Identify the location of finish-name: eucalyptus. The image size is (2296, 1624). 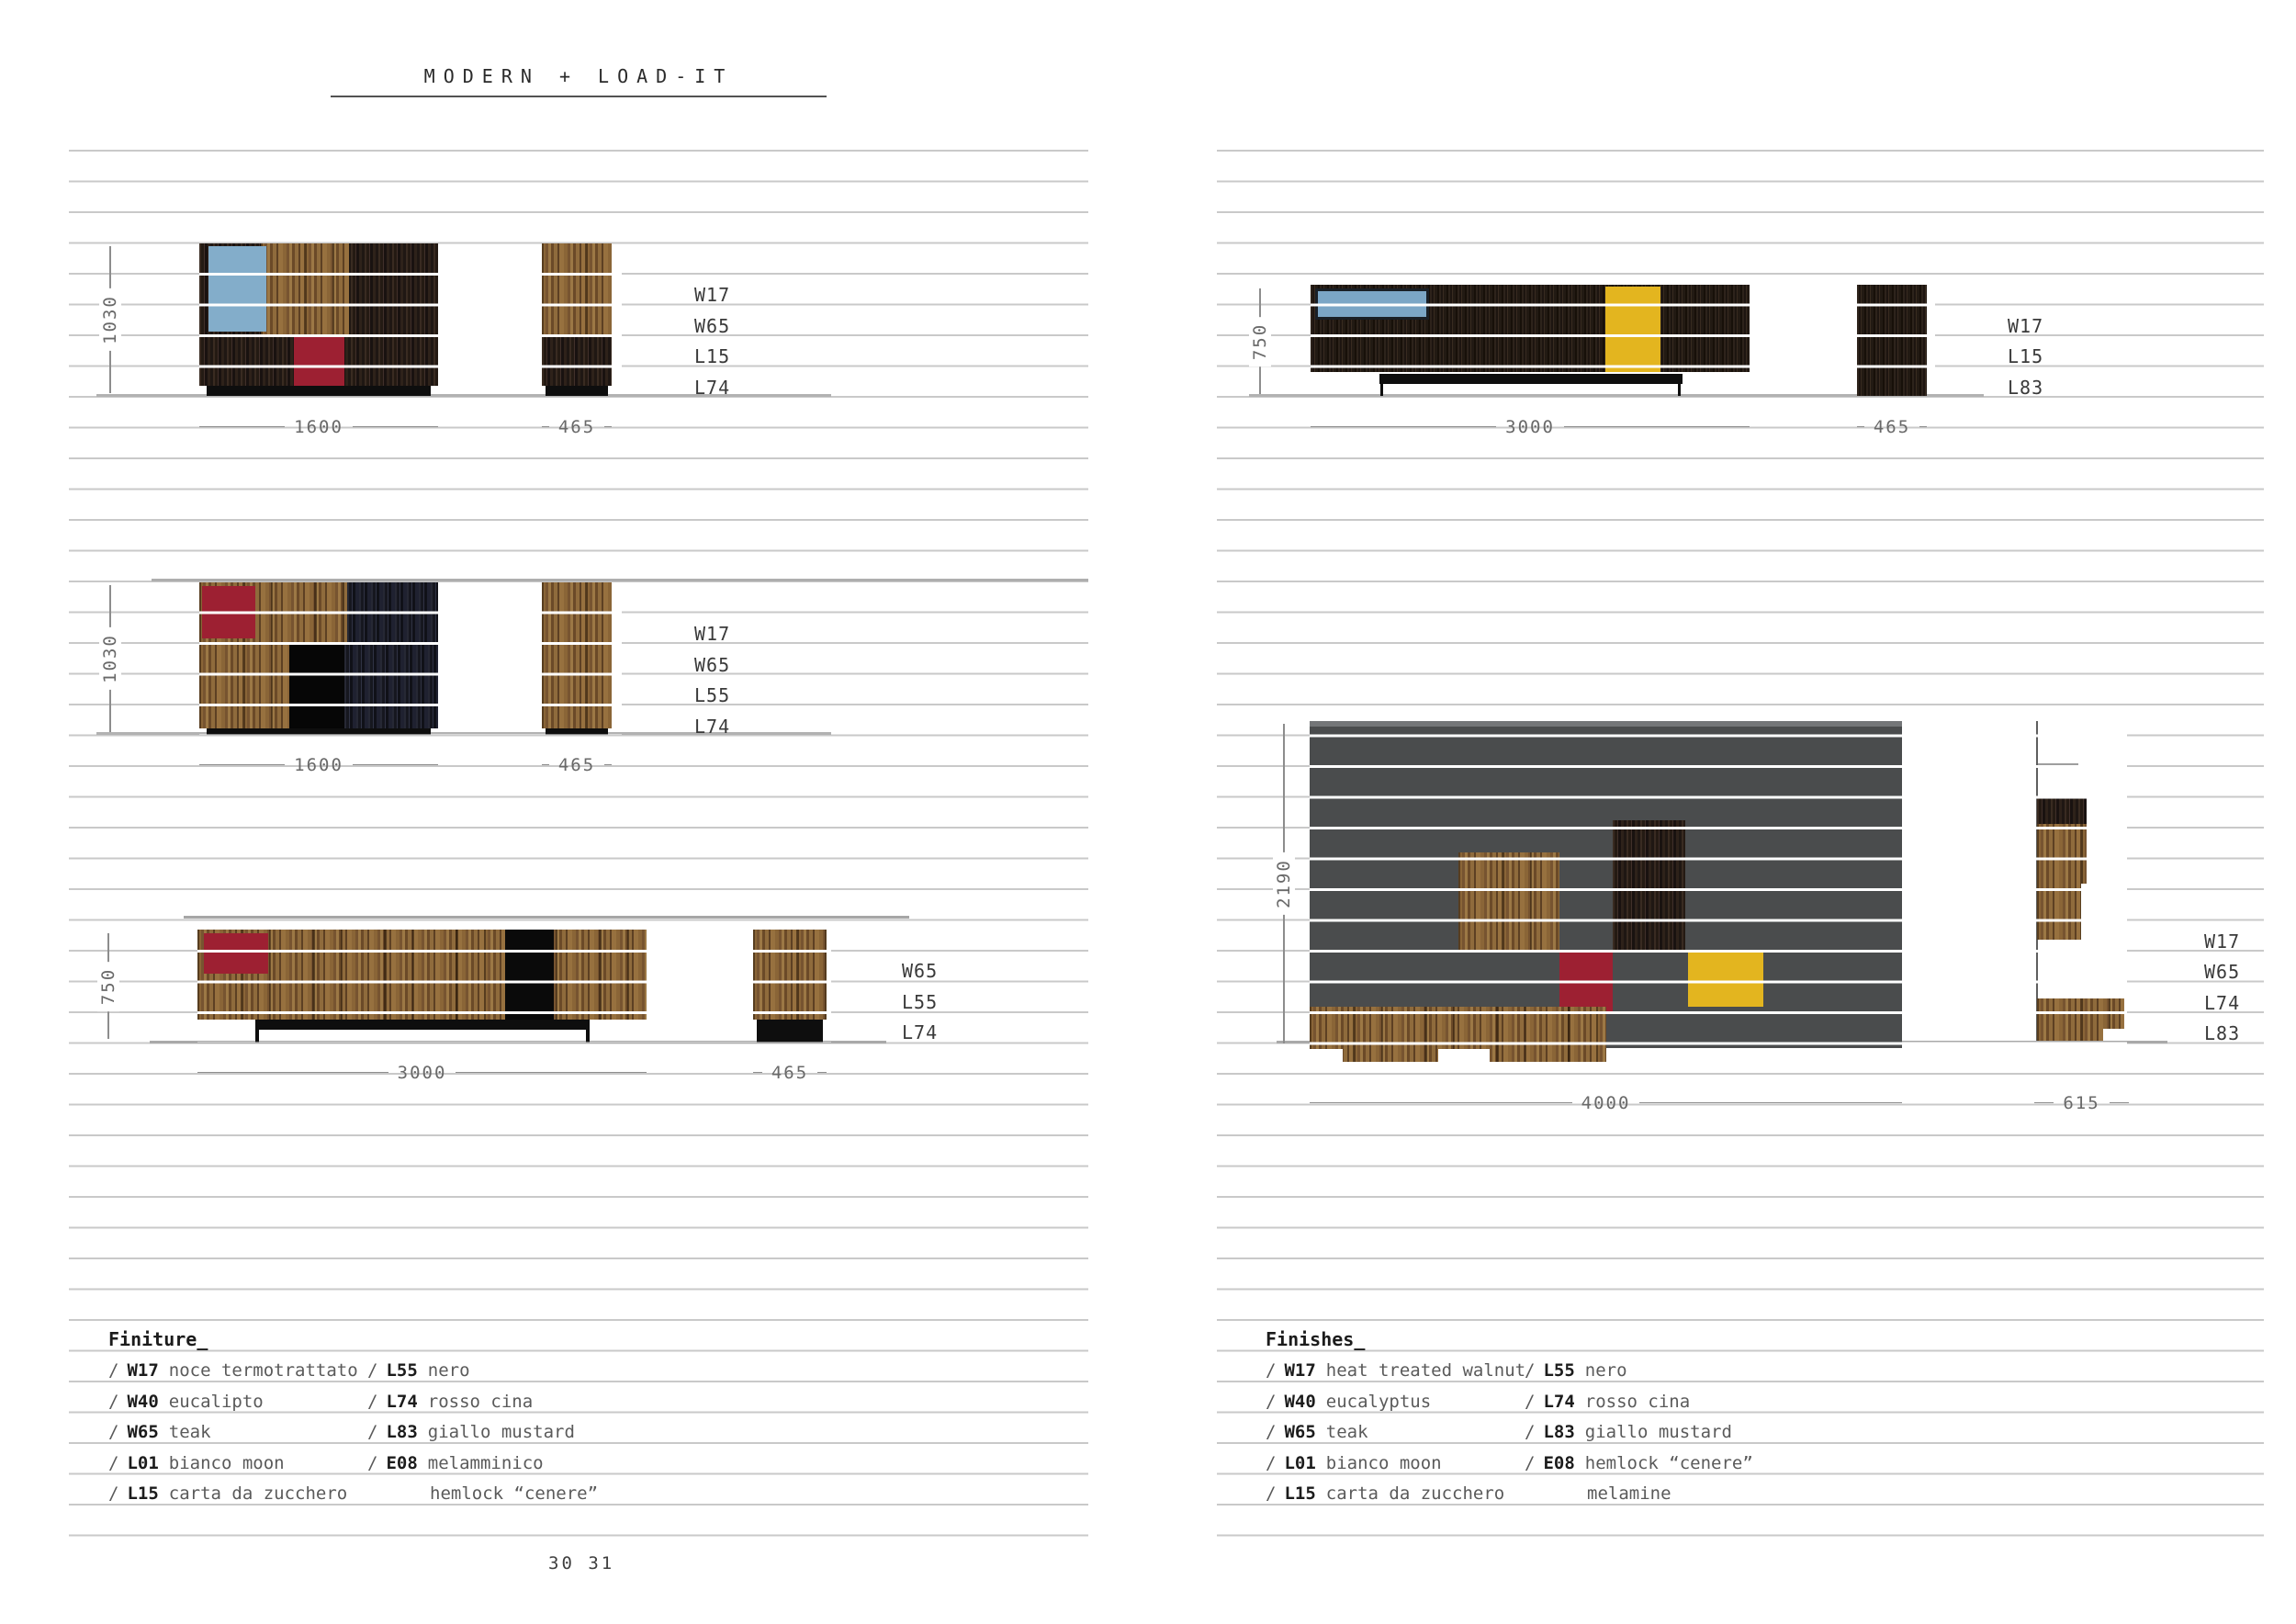
(1378, 1401).